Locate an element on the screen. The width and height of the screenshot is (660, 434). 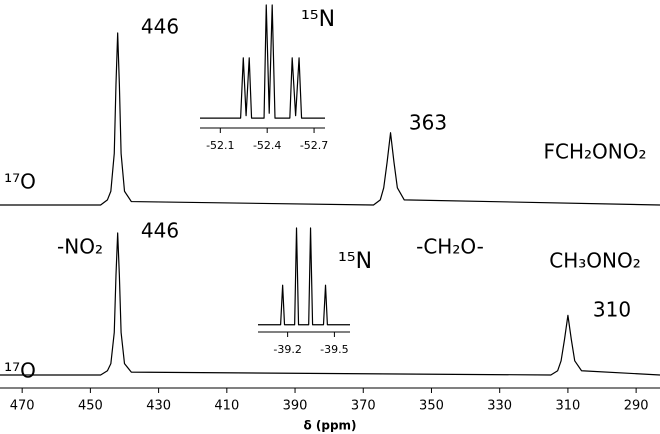
annotation: 363 is located at coordinates (428, 123).